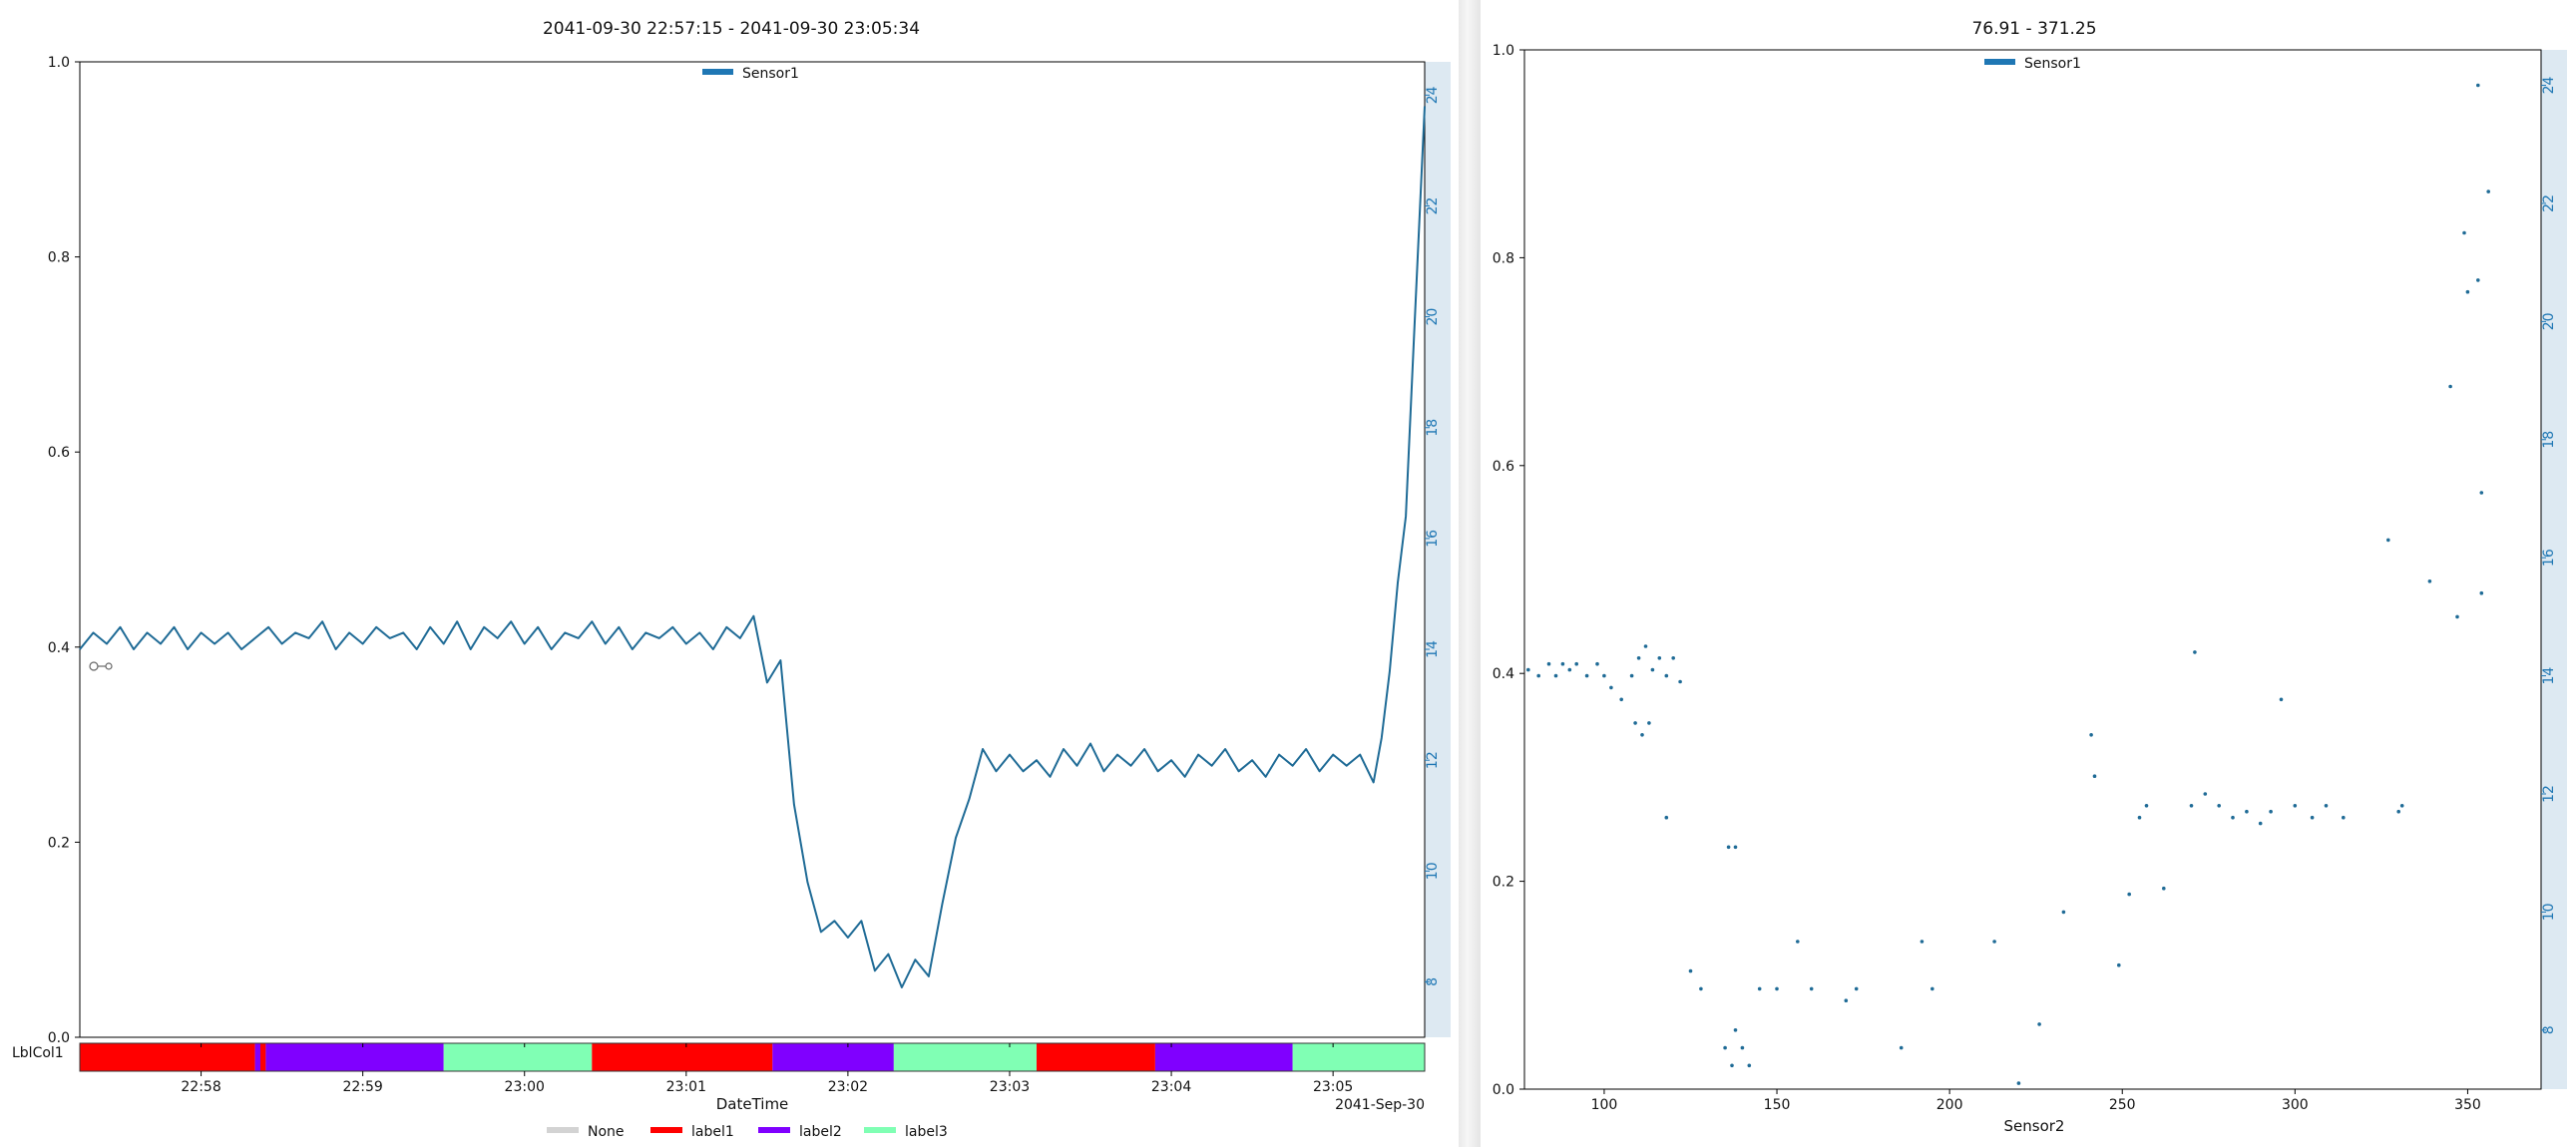  I want to click on x-axis-label: Sensor2, so click(2034, 1126).